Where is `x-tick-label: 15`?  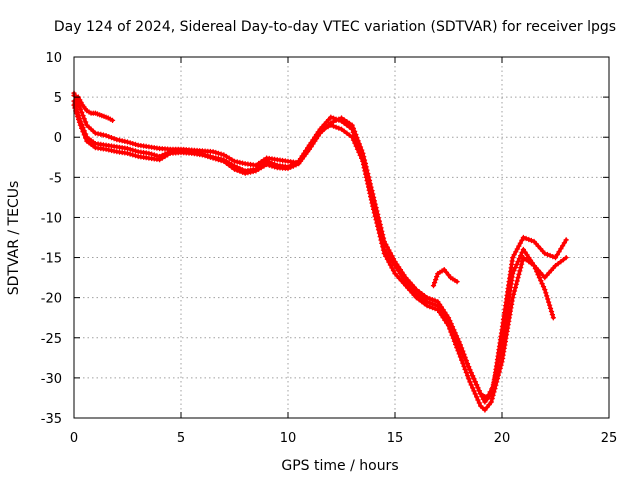 x-tick-label: 15 is located at coordinates (395, 438).